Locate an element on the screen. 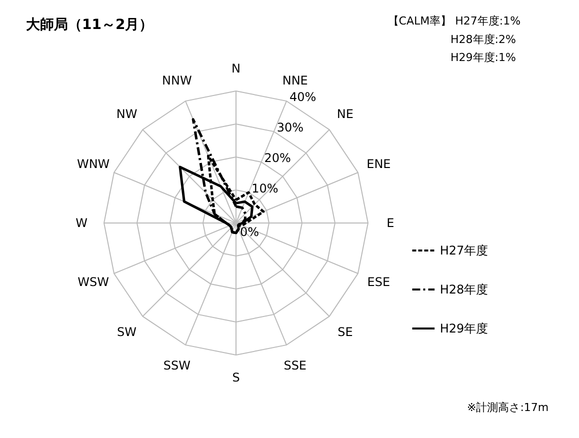  spoke-label: NNW is located at coordinates (177, 80).